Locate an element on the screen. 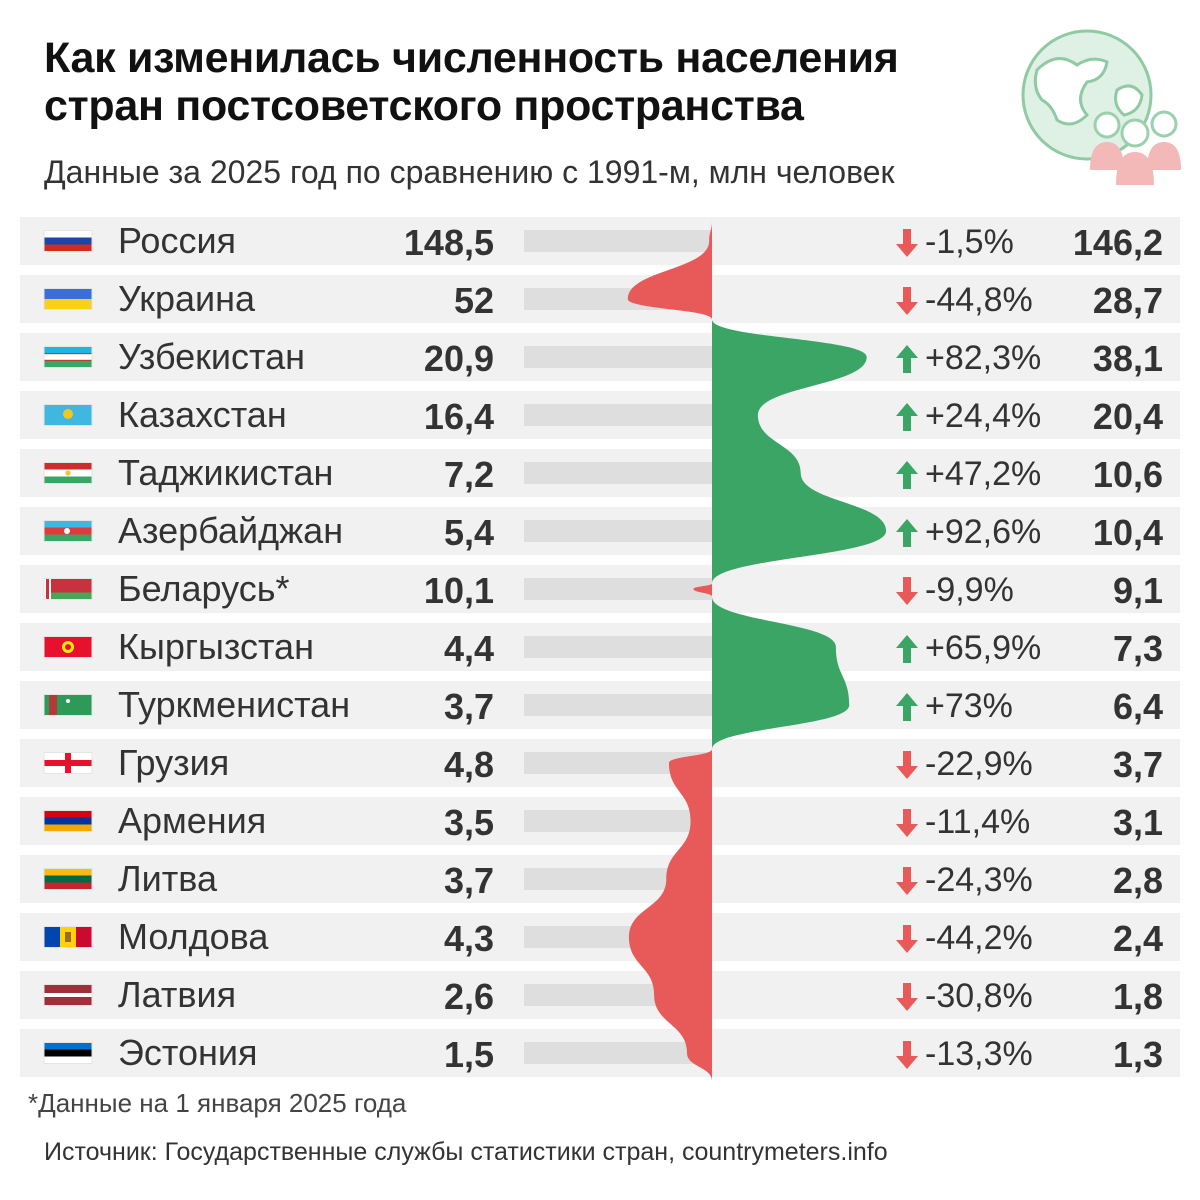 This screenshot has width=1200, height=1200. population-1991: 4,3 is located at coordinates (469, 938).